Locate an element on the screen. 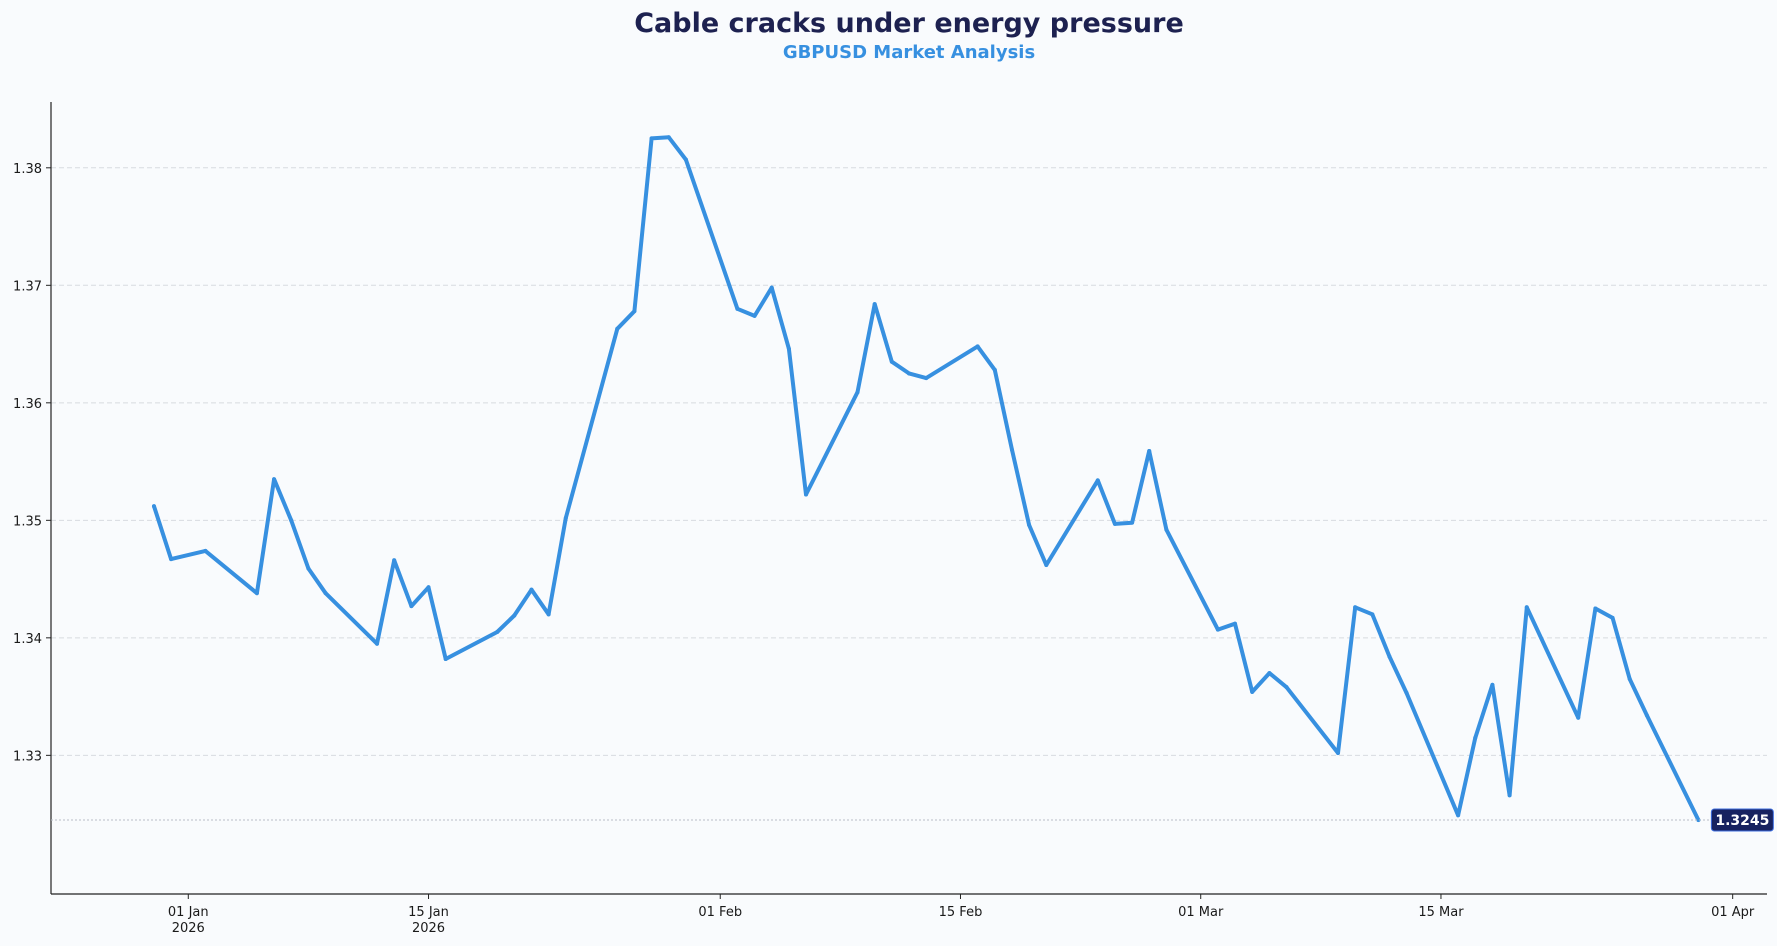 The image size is (1777, 946). x-tick-label: 15 Mar is located at coordinates (1441, 912).